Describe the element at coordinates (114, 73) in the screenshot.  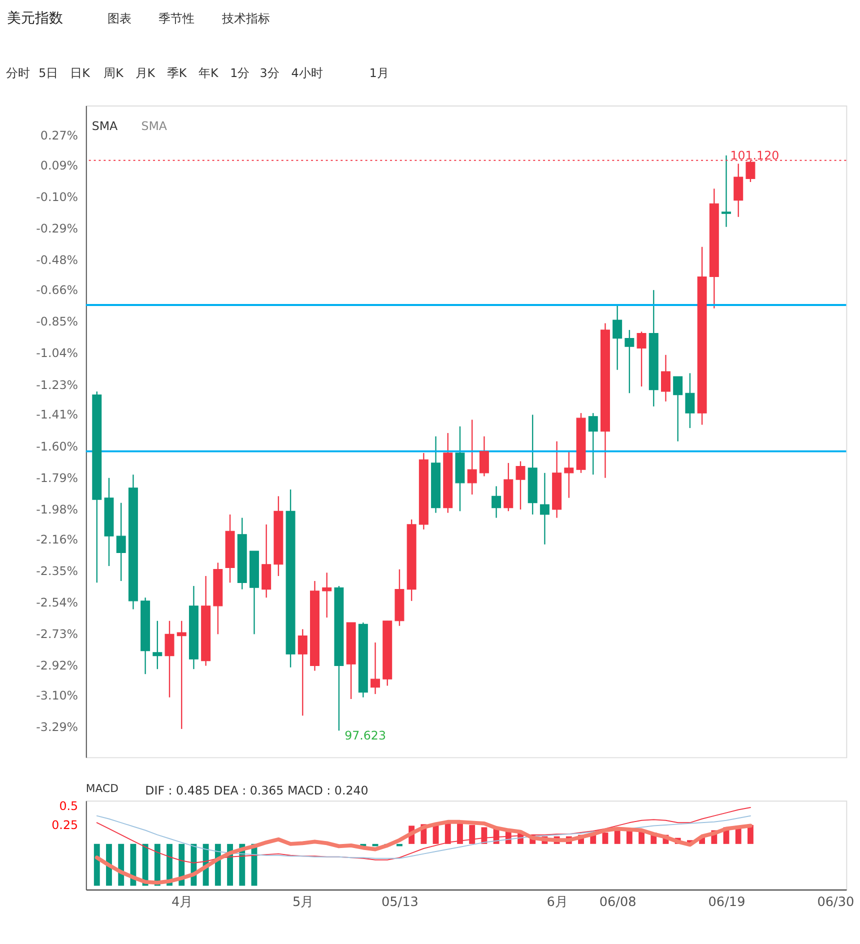
I see `text: 周K` at that location.